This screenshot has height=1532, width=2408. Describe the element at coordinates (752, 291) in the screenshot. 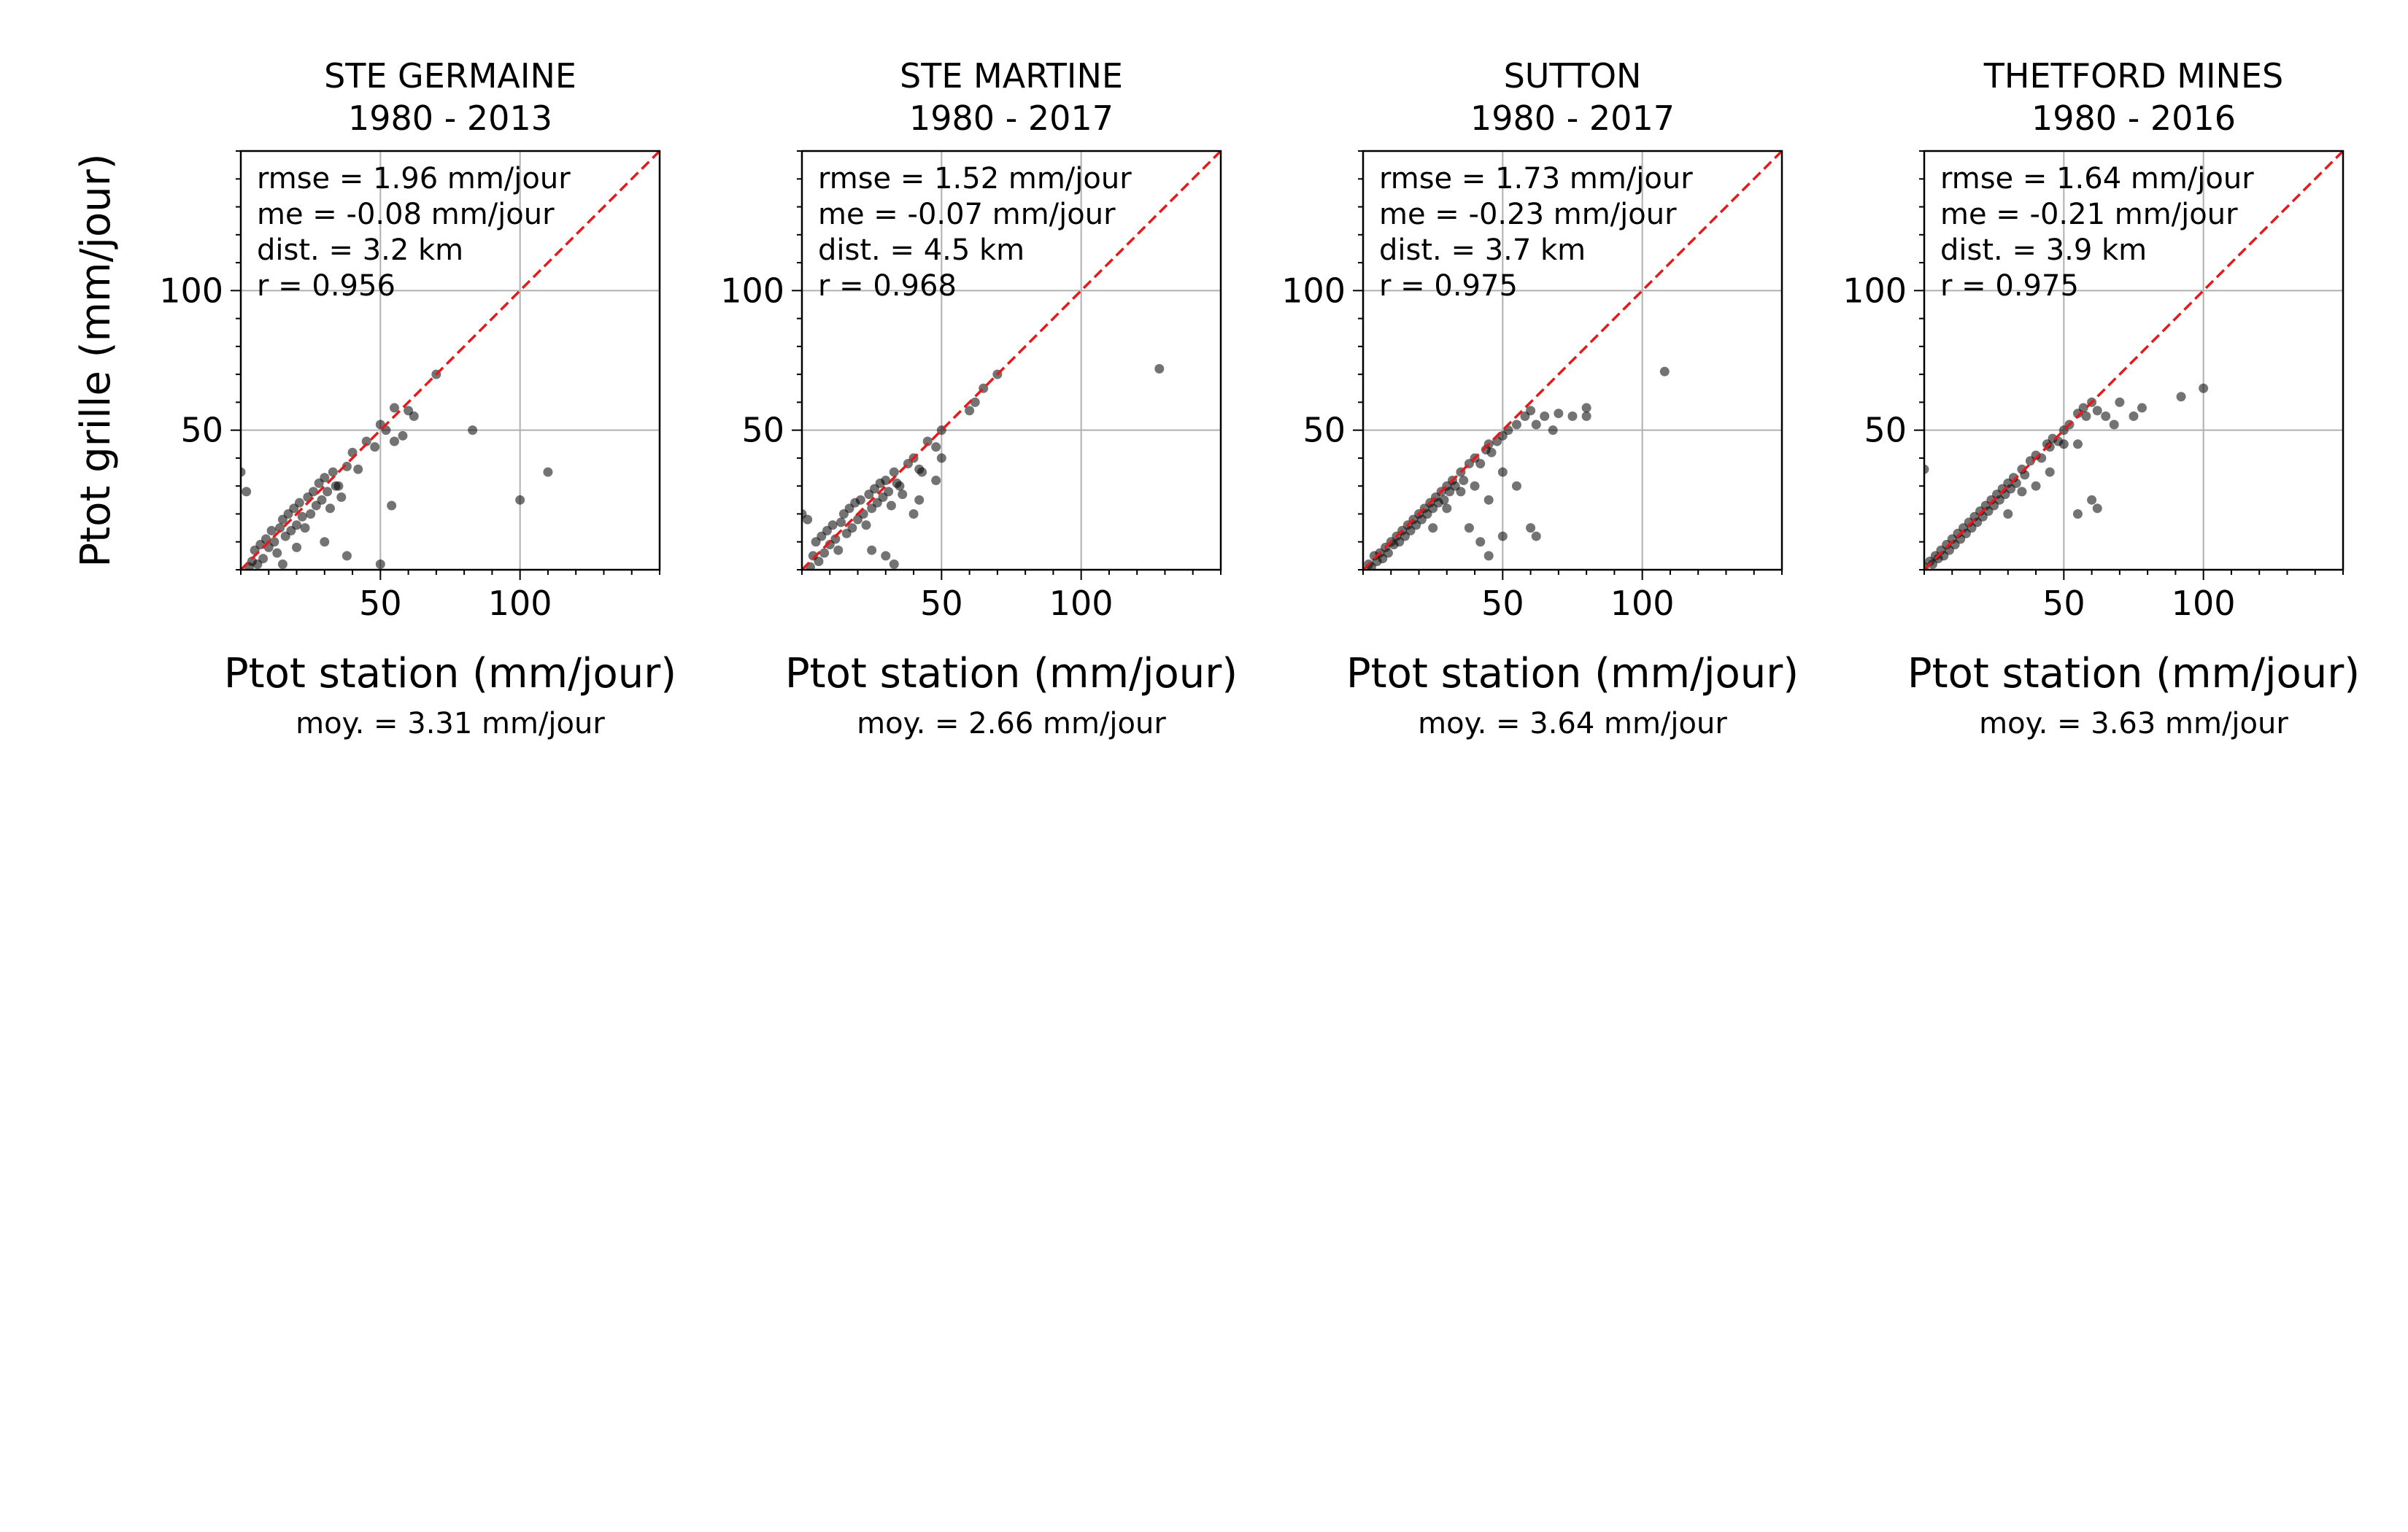

I see `y-tick-label: 100` at that location.